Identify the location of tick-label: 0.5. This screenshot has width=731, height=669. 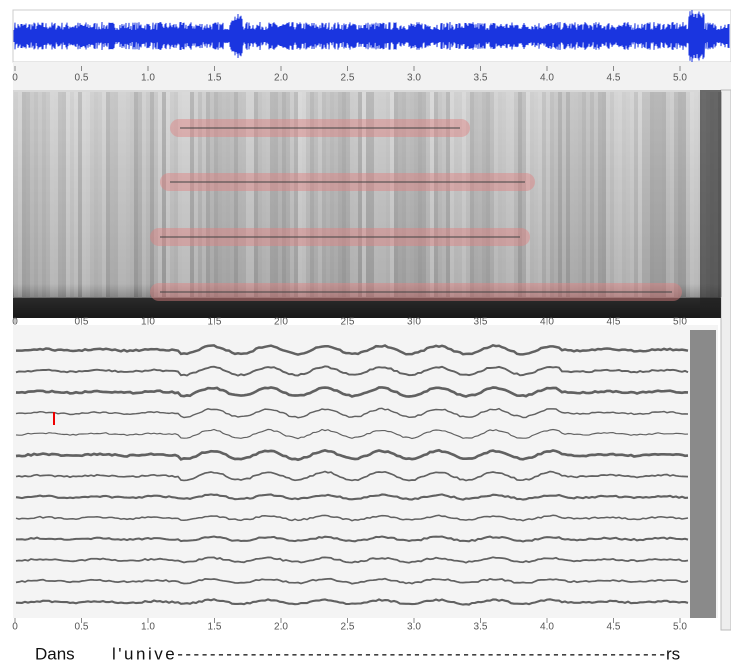
(82, 627).